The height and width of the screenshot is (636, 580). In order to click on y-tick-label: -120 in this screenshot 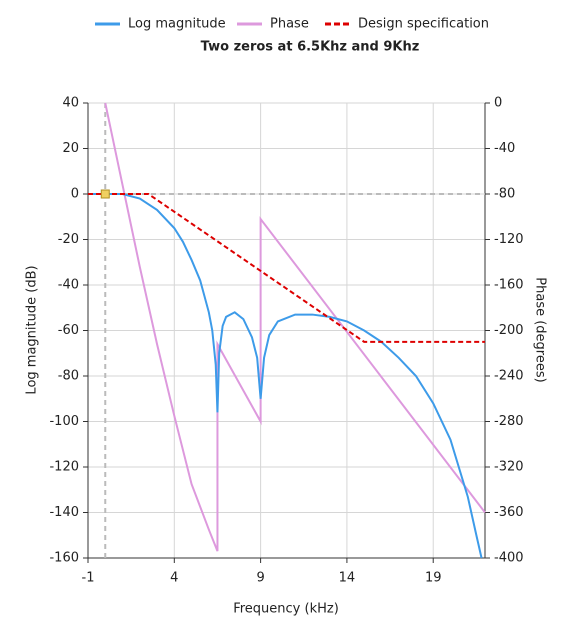, I will do `click(64, 467)`.